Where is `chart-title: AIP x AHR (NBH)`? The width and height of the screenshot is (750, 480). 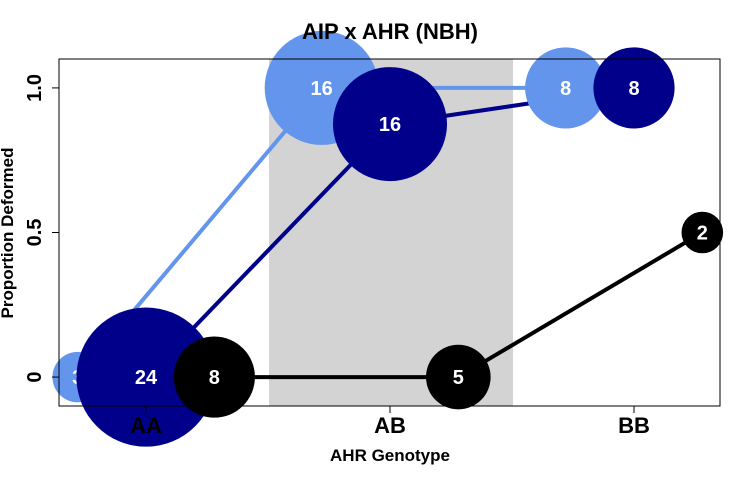 chart-title: AIP x AHR (NBH) is located at coordinates (390, 31).